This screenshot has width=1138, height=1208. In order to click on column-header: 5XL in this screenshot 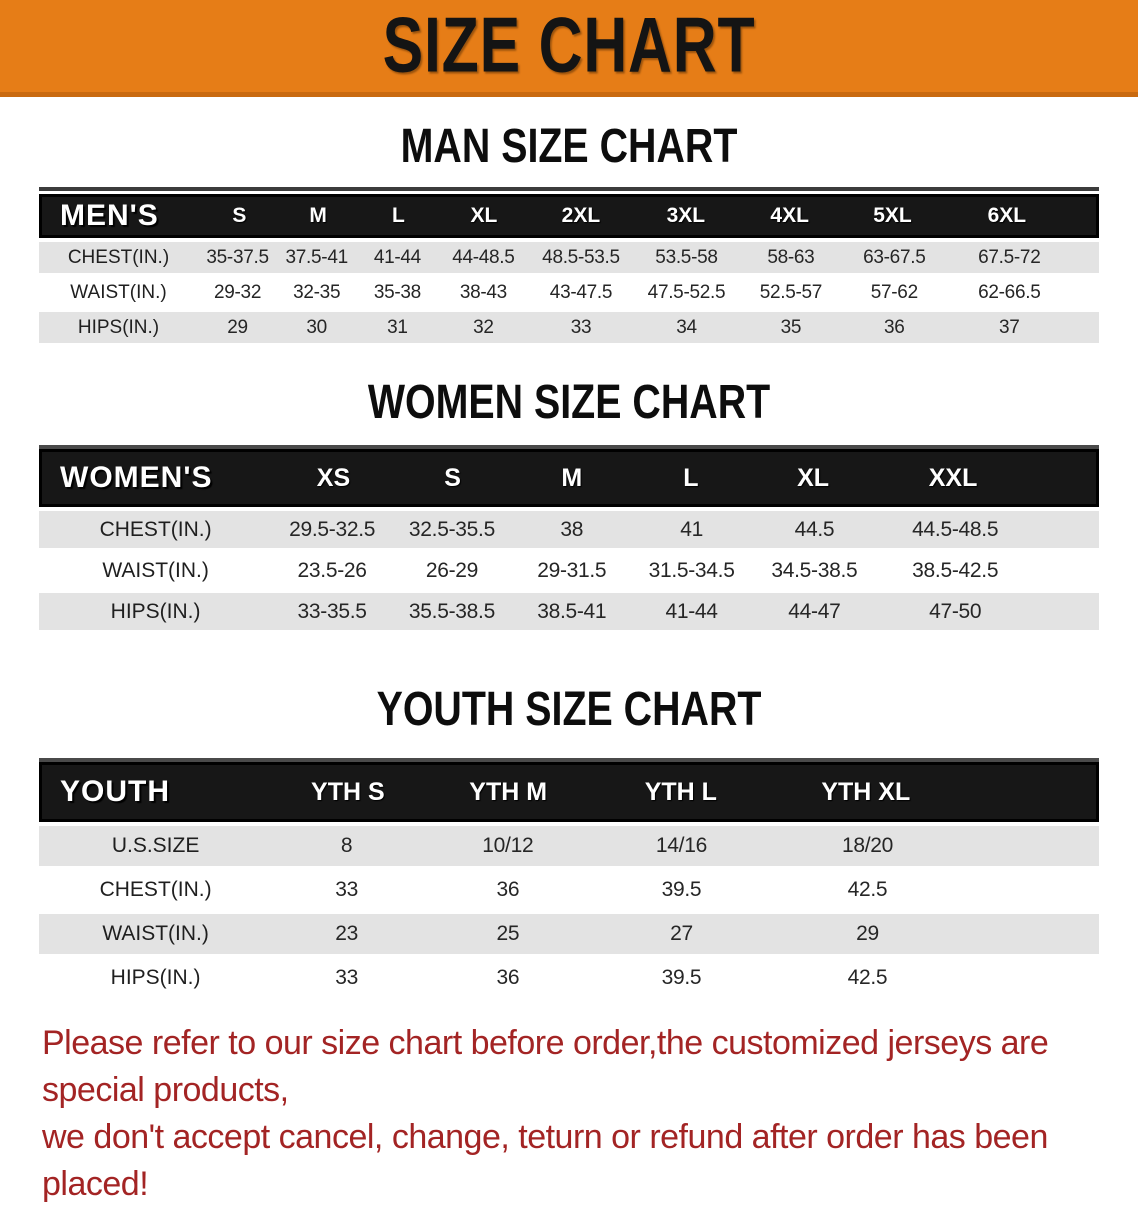, I will do `click(892, 215)`.